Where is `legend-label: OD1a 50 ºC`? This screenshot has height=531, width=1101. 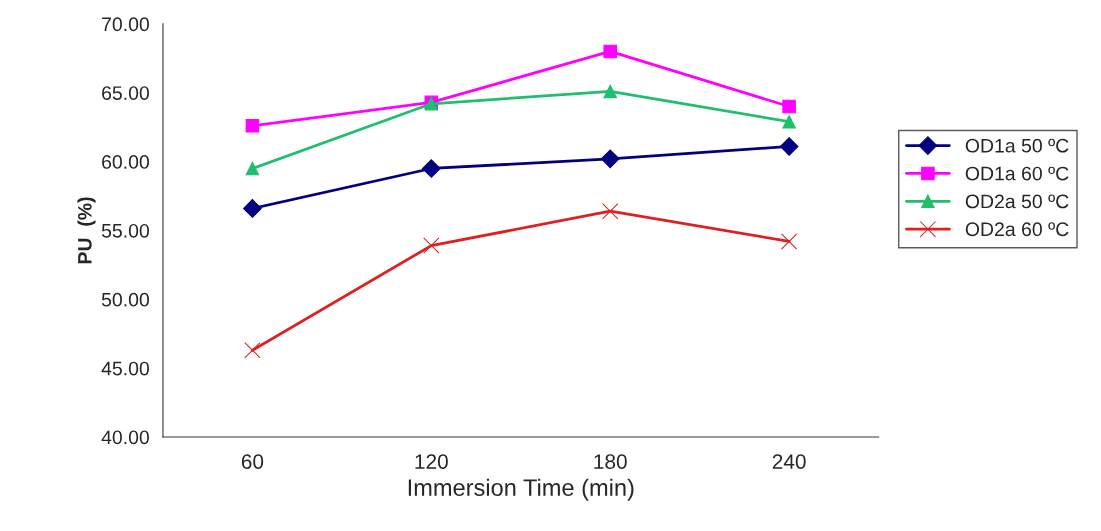 legend-label: OD1a 50 ºC is located at coordinates (1017, 145).